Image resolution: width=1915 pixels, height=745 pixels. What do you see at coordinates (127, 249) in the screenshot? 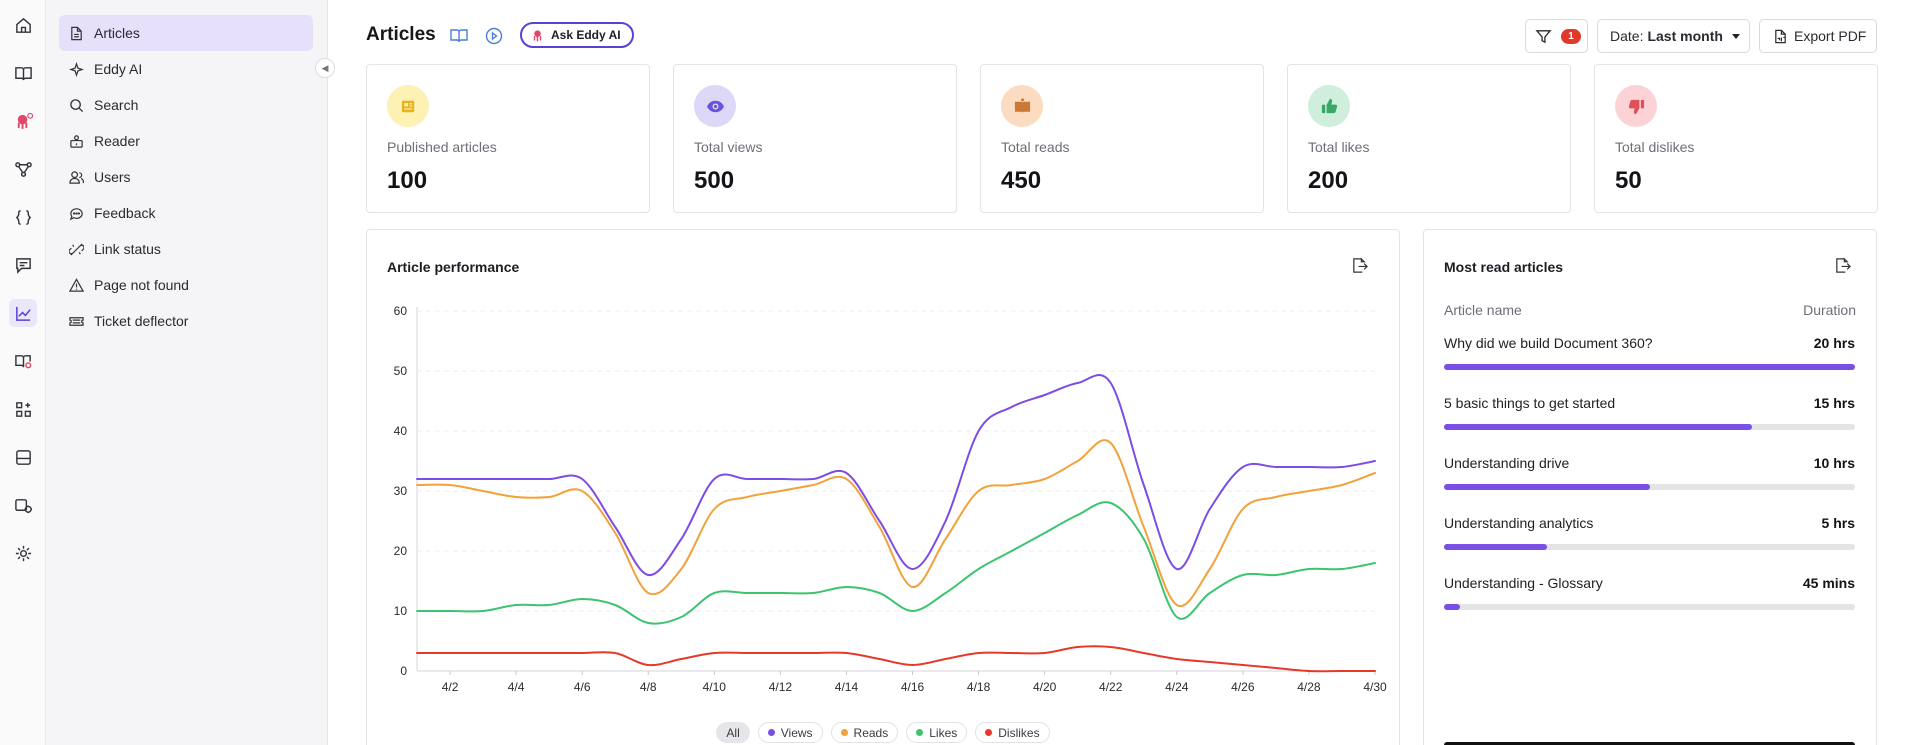
I see `sidebar-item-label: Link status` at bounding box center [127, 249].